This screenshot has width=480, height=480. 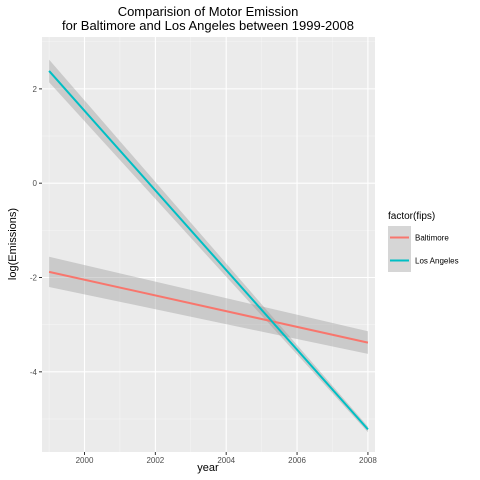 I want to click on x-tick-label: 2000, so click(x=85, y=460).